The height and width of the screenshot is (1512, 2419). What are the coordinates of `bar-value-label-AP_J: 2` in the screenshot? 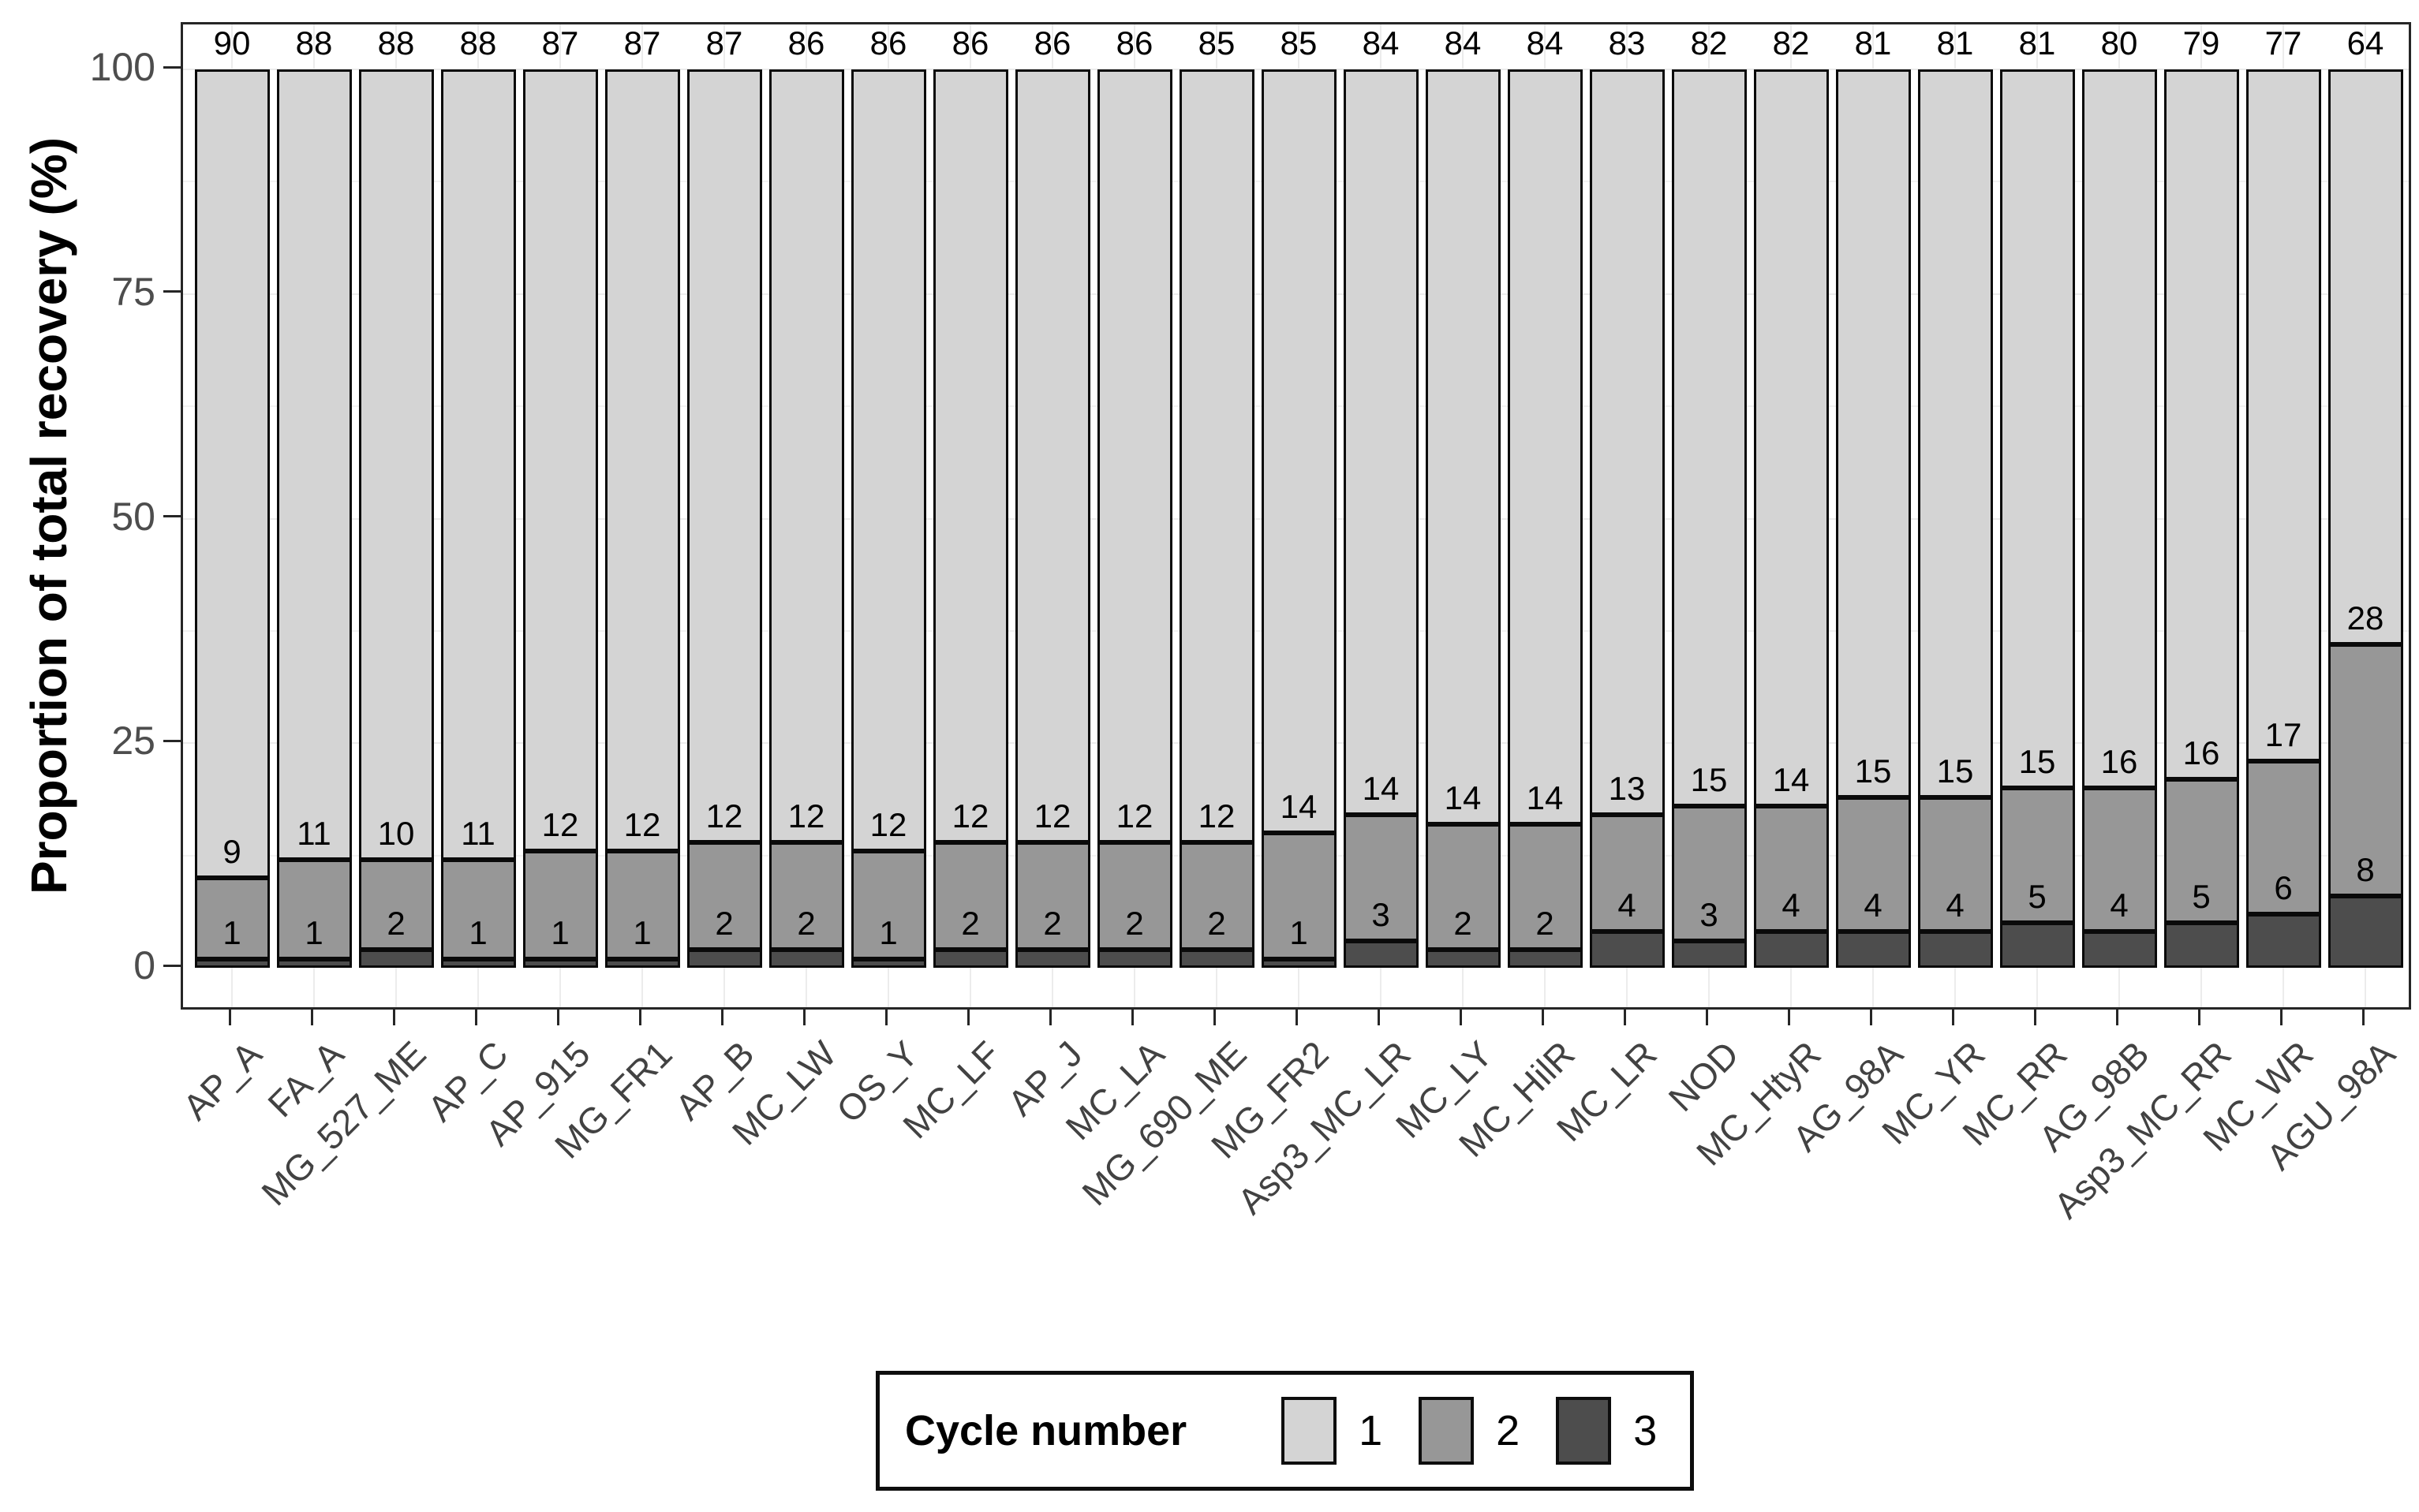 It's located at (1052, 924).